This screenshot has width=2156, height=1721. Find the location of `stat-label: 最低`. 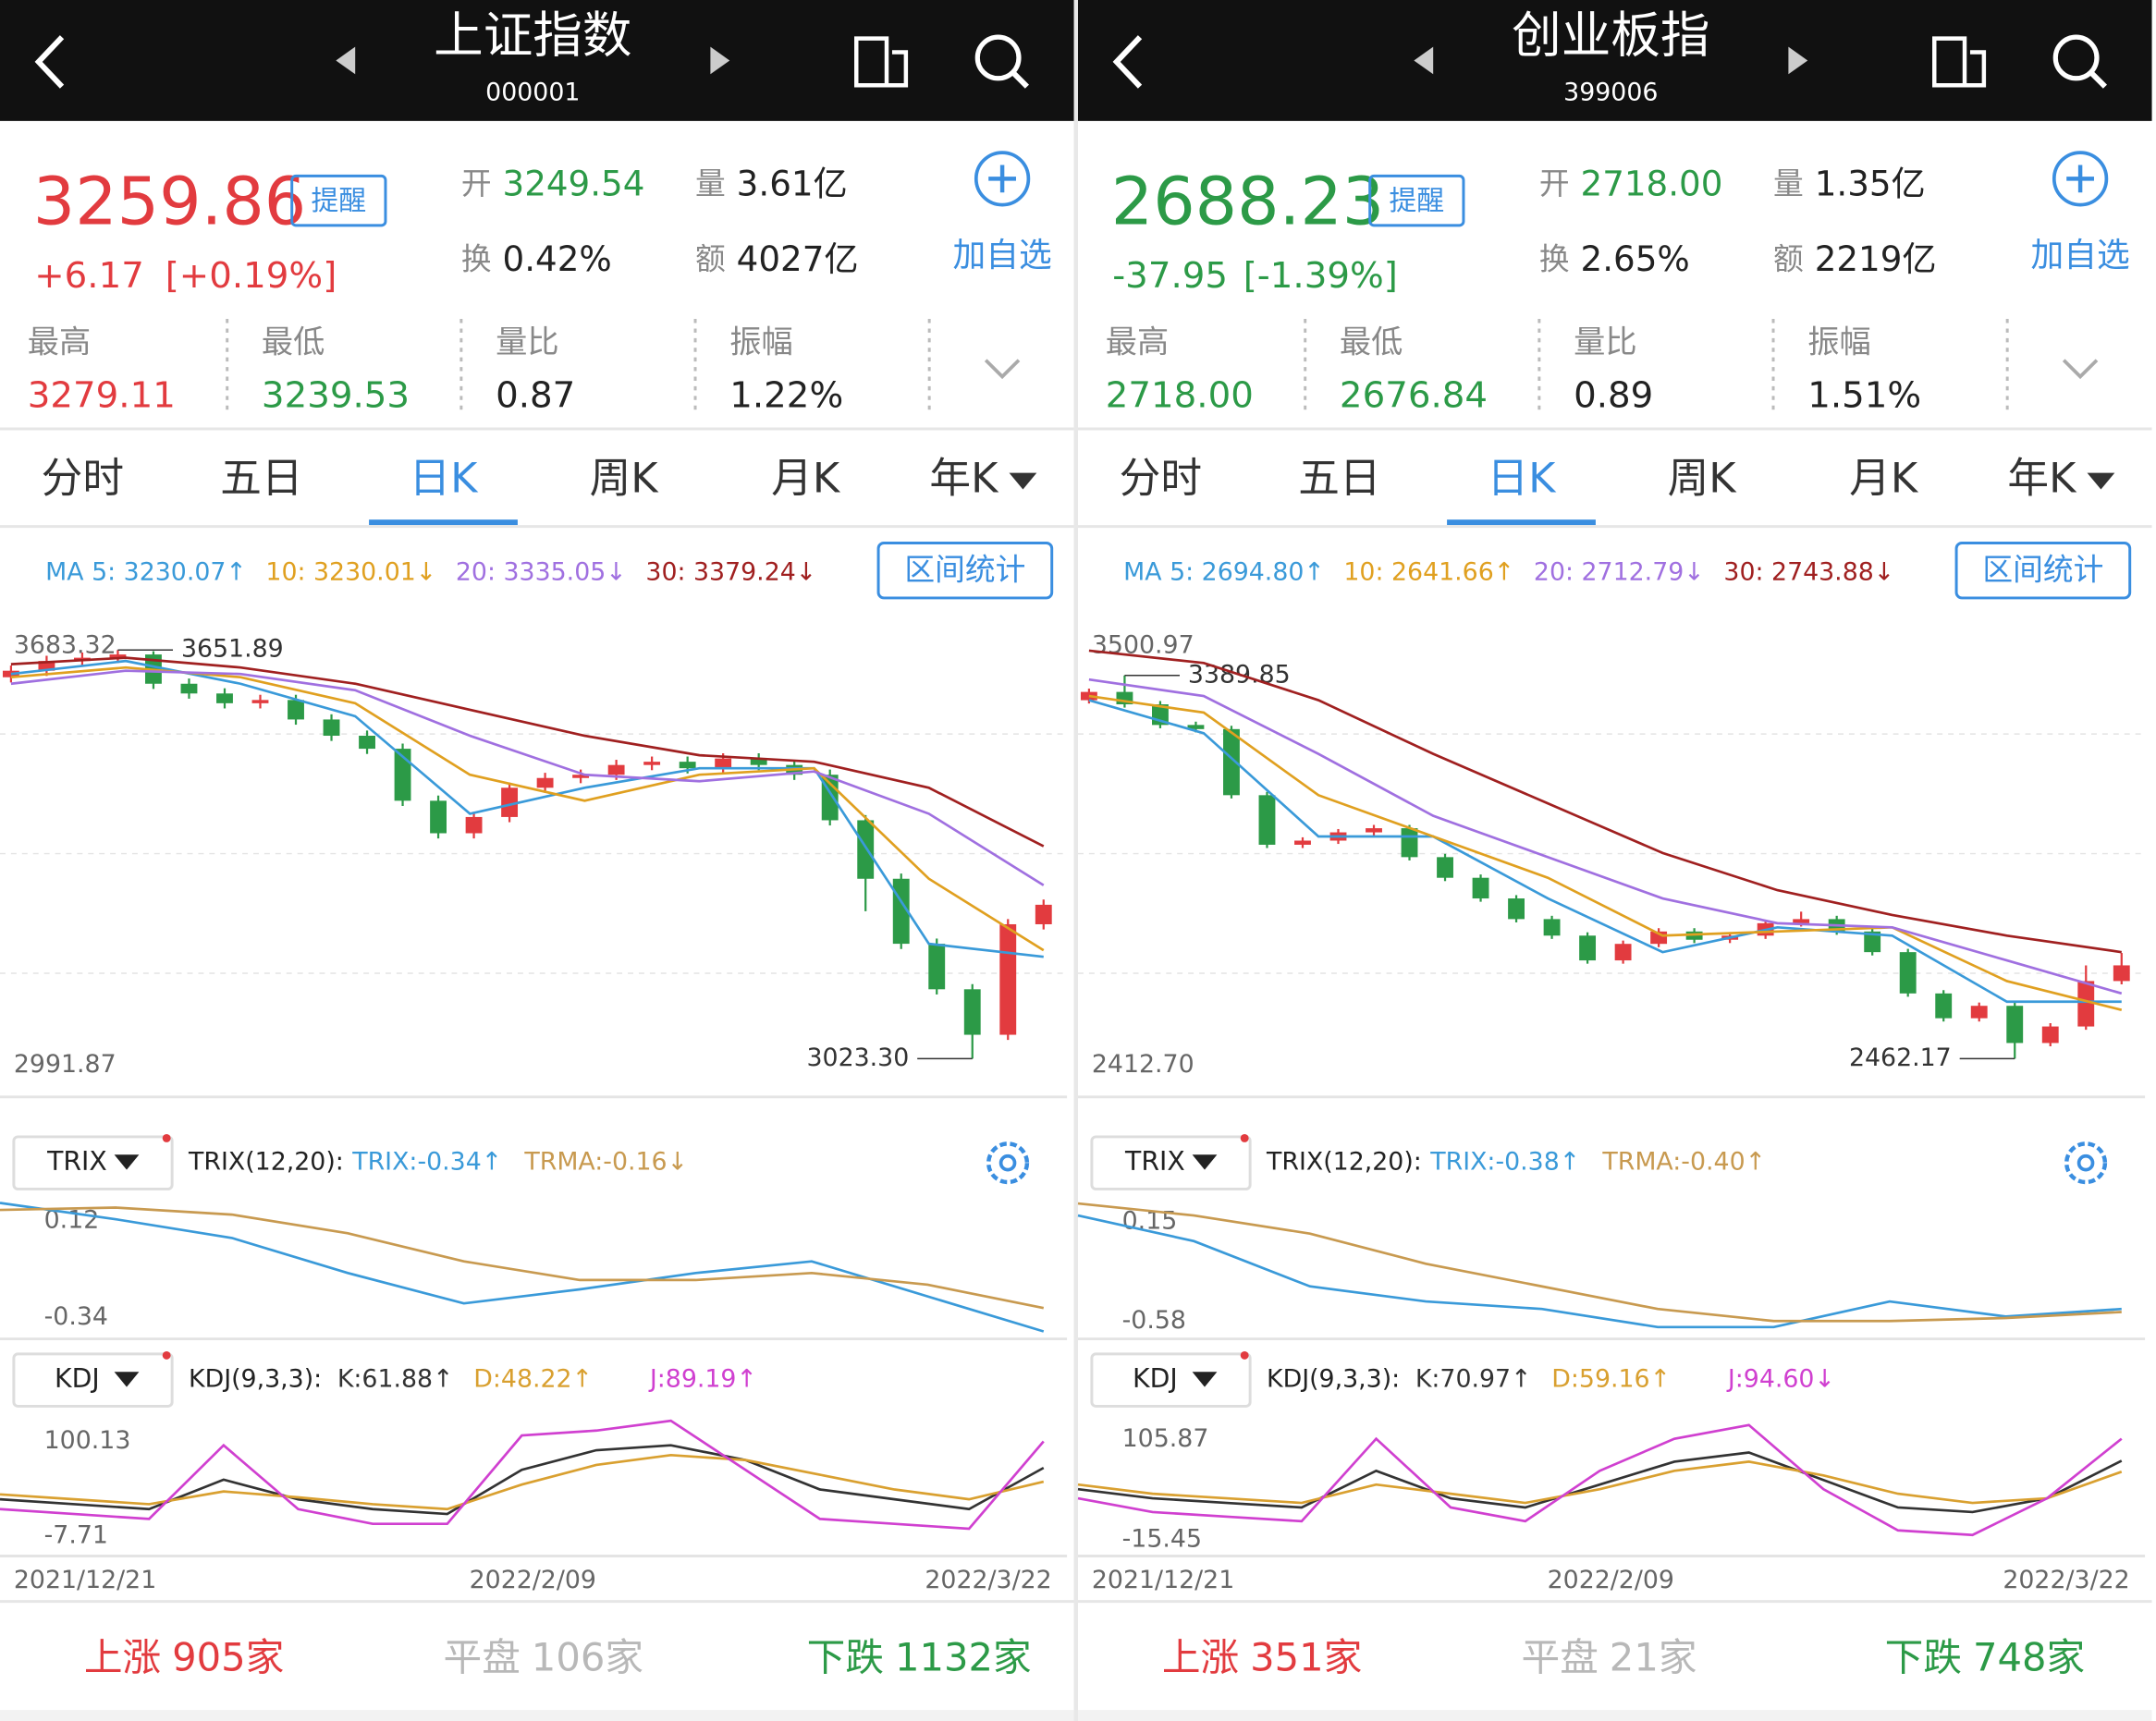

stat-label: 最低 is located at coordinates (293, 341).